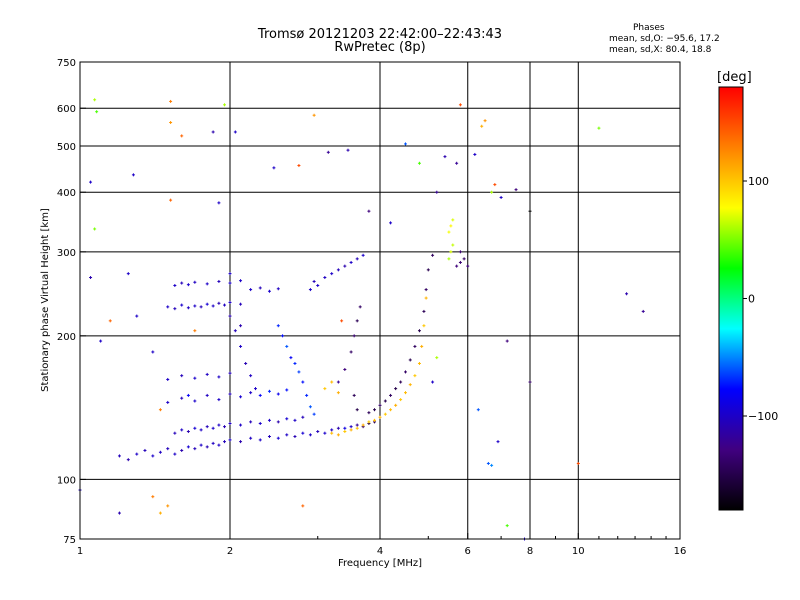 The height and width of the screenshot is (600, 800). What do you see at coordinates (734, 77) in the screenshot?
I see `colorbar-label: [deg]` at bounding box center [734, 77].